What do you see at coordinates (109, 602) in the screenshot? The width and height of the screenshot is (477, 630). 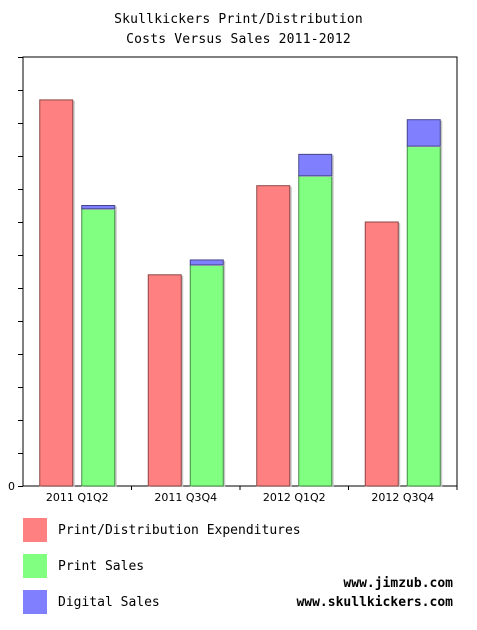 I see `legend-label-digital-sales: Digital Sales` at bounding box center [109, 602].